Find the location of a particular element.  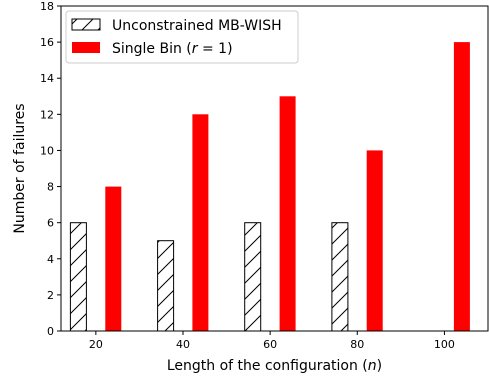

x-tick-label: 40 is located at coordinates (183, 344).